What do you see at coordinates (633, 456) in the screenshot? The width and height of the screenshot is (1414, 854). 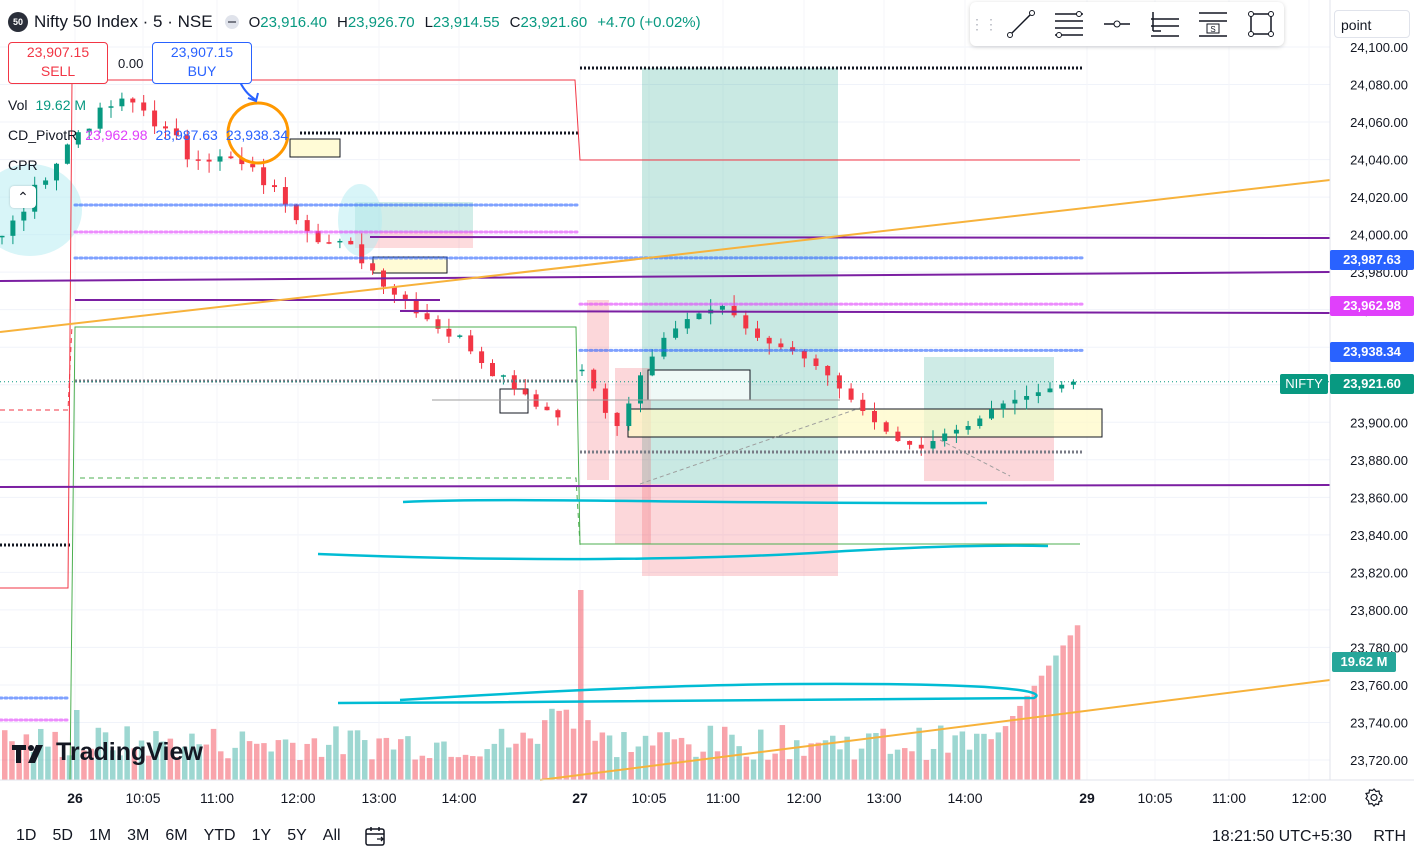 I see `short-position-zone` at bounding box center [633, 456].